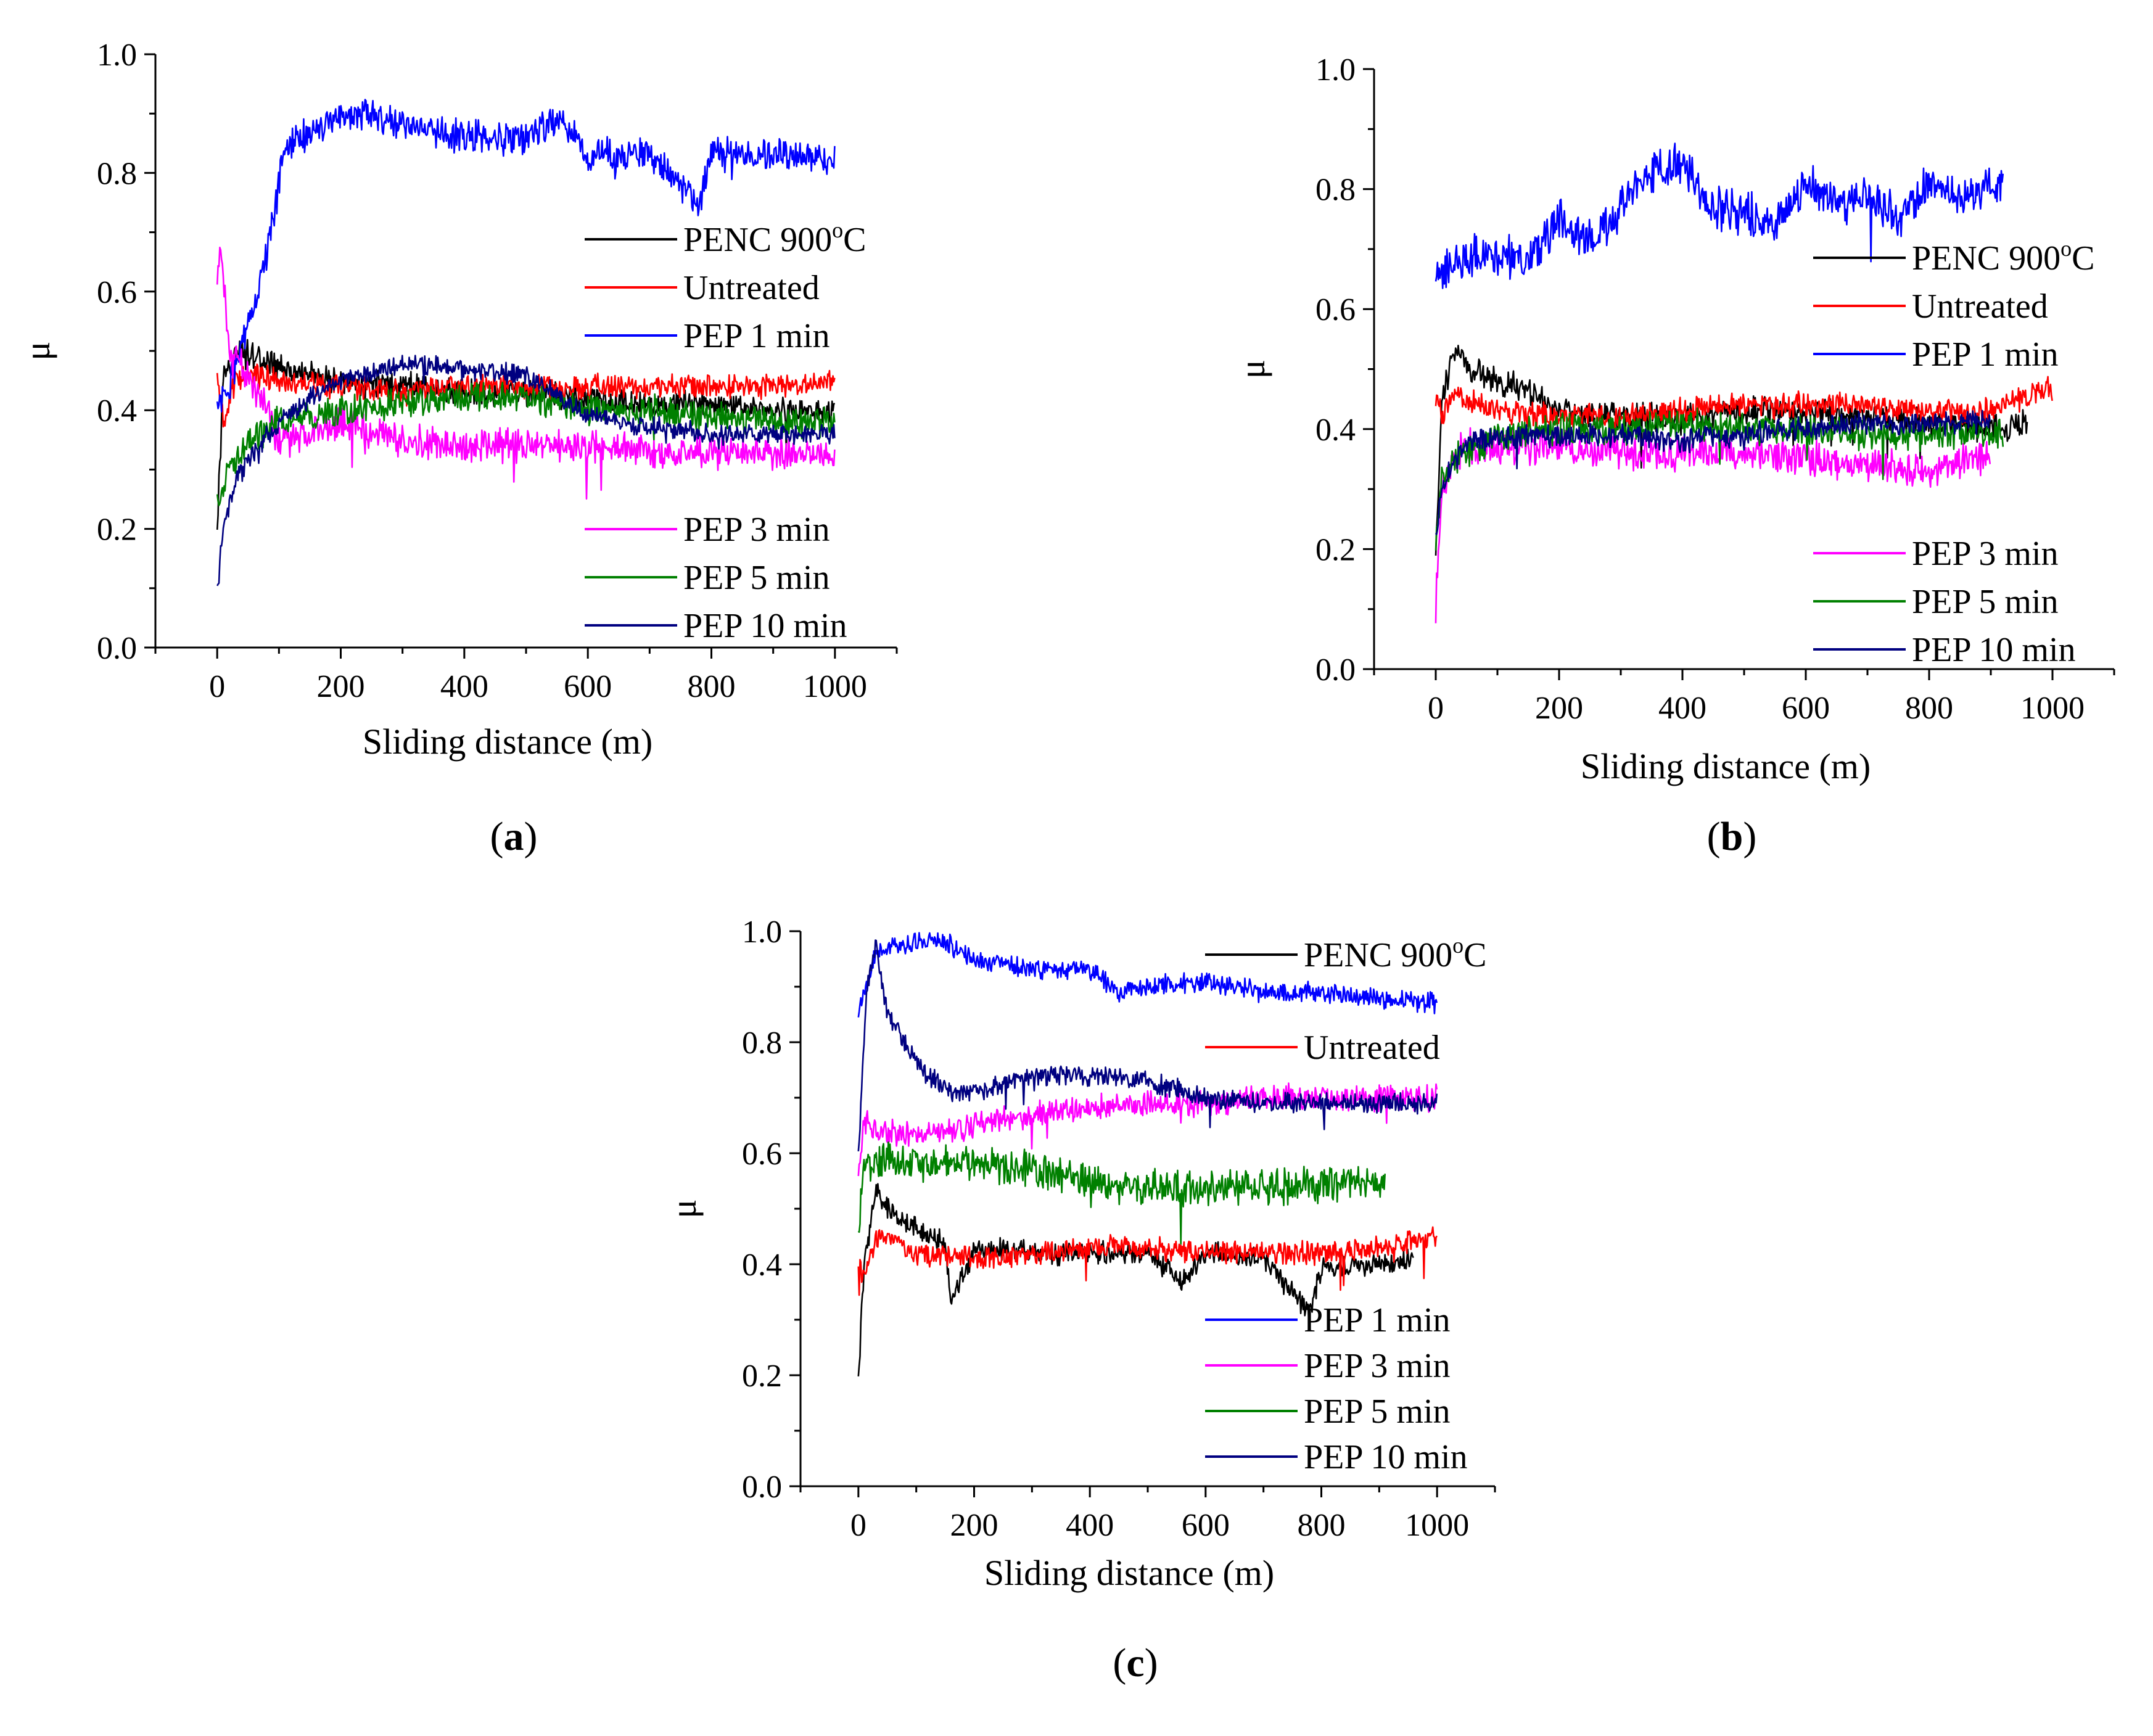 The height and width of the screenshot is (1736, 2153). I want to click on panel-caption: (a), so click(514, 836).